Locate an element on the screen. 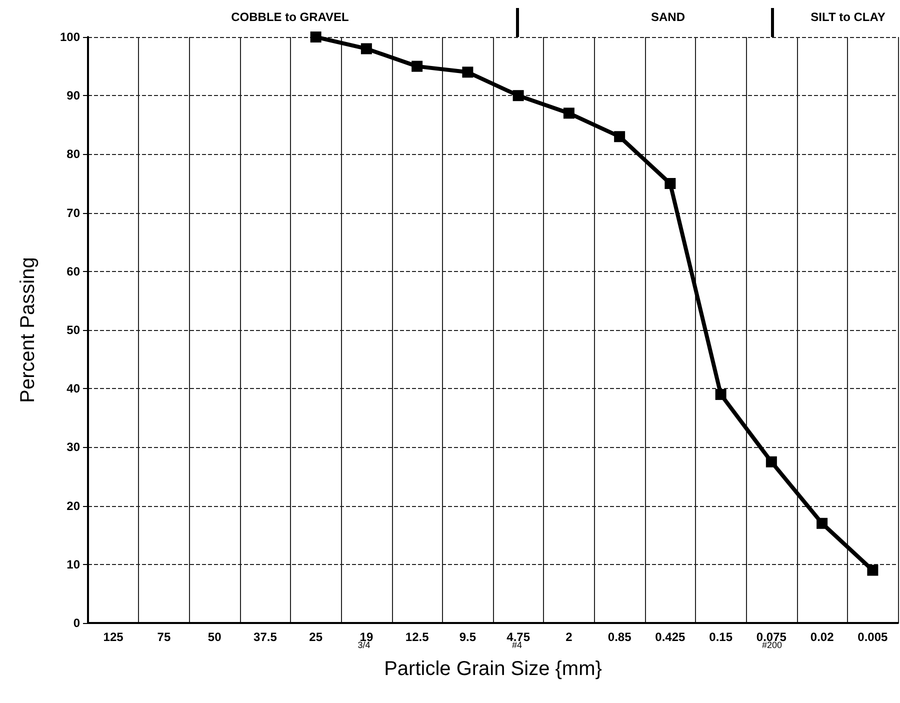 Image resolution: width=900 pixels, height=703 pixels. y-tick-label: 50 is located at coordinates (73, 330).